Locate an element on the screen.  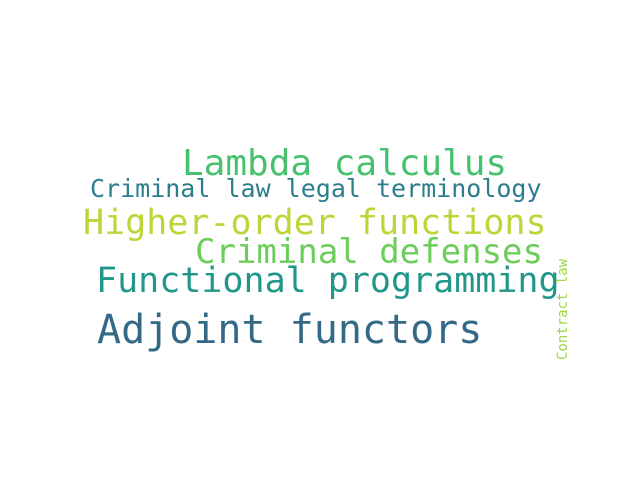
word-criminal-law-legal-terminology: Criminal law legal terminology is located at coordinates (316, 188).